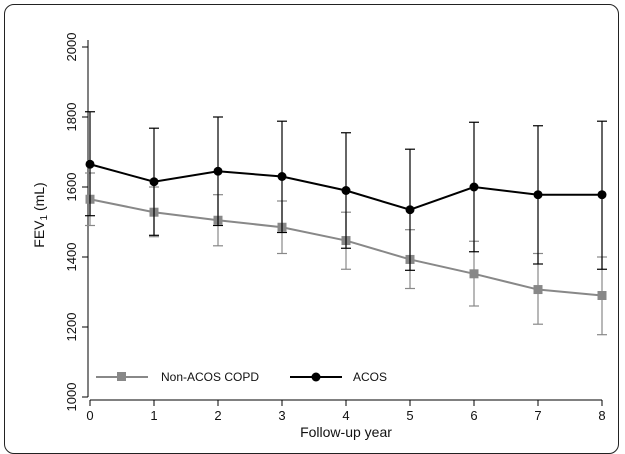  What do you see at coordinates (89, 415) in the screenshot?
I see `x-tick-label: 0` at bounding box center [89, 415].